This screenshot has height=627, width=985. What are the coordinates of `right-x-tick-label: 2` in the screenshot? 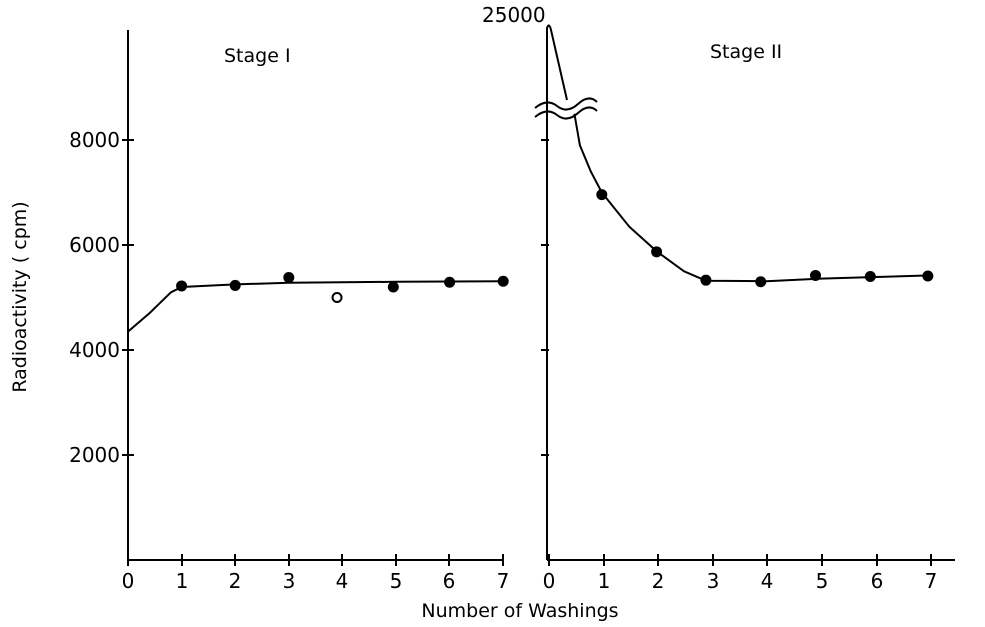 It's located at (658, 581).